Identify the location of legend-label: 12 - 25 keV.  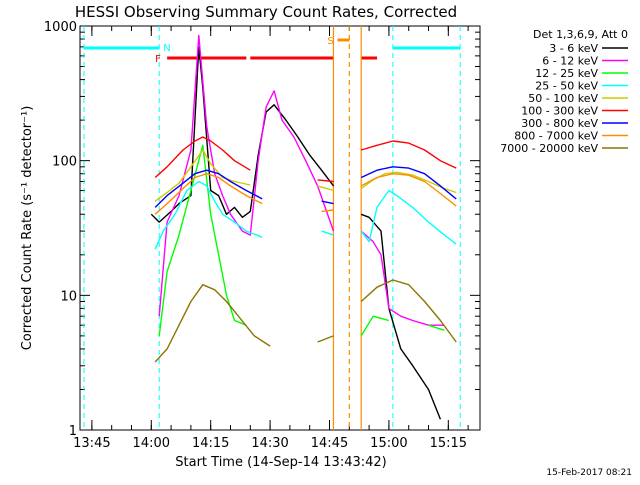
(566, 73).